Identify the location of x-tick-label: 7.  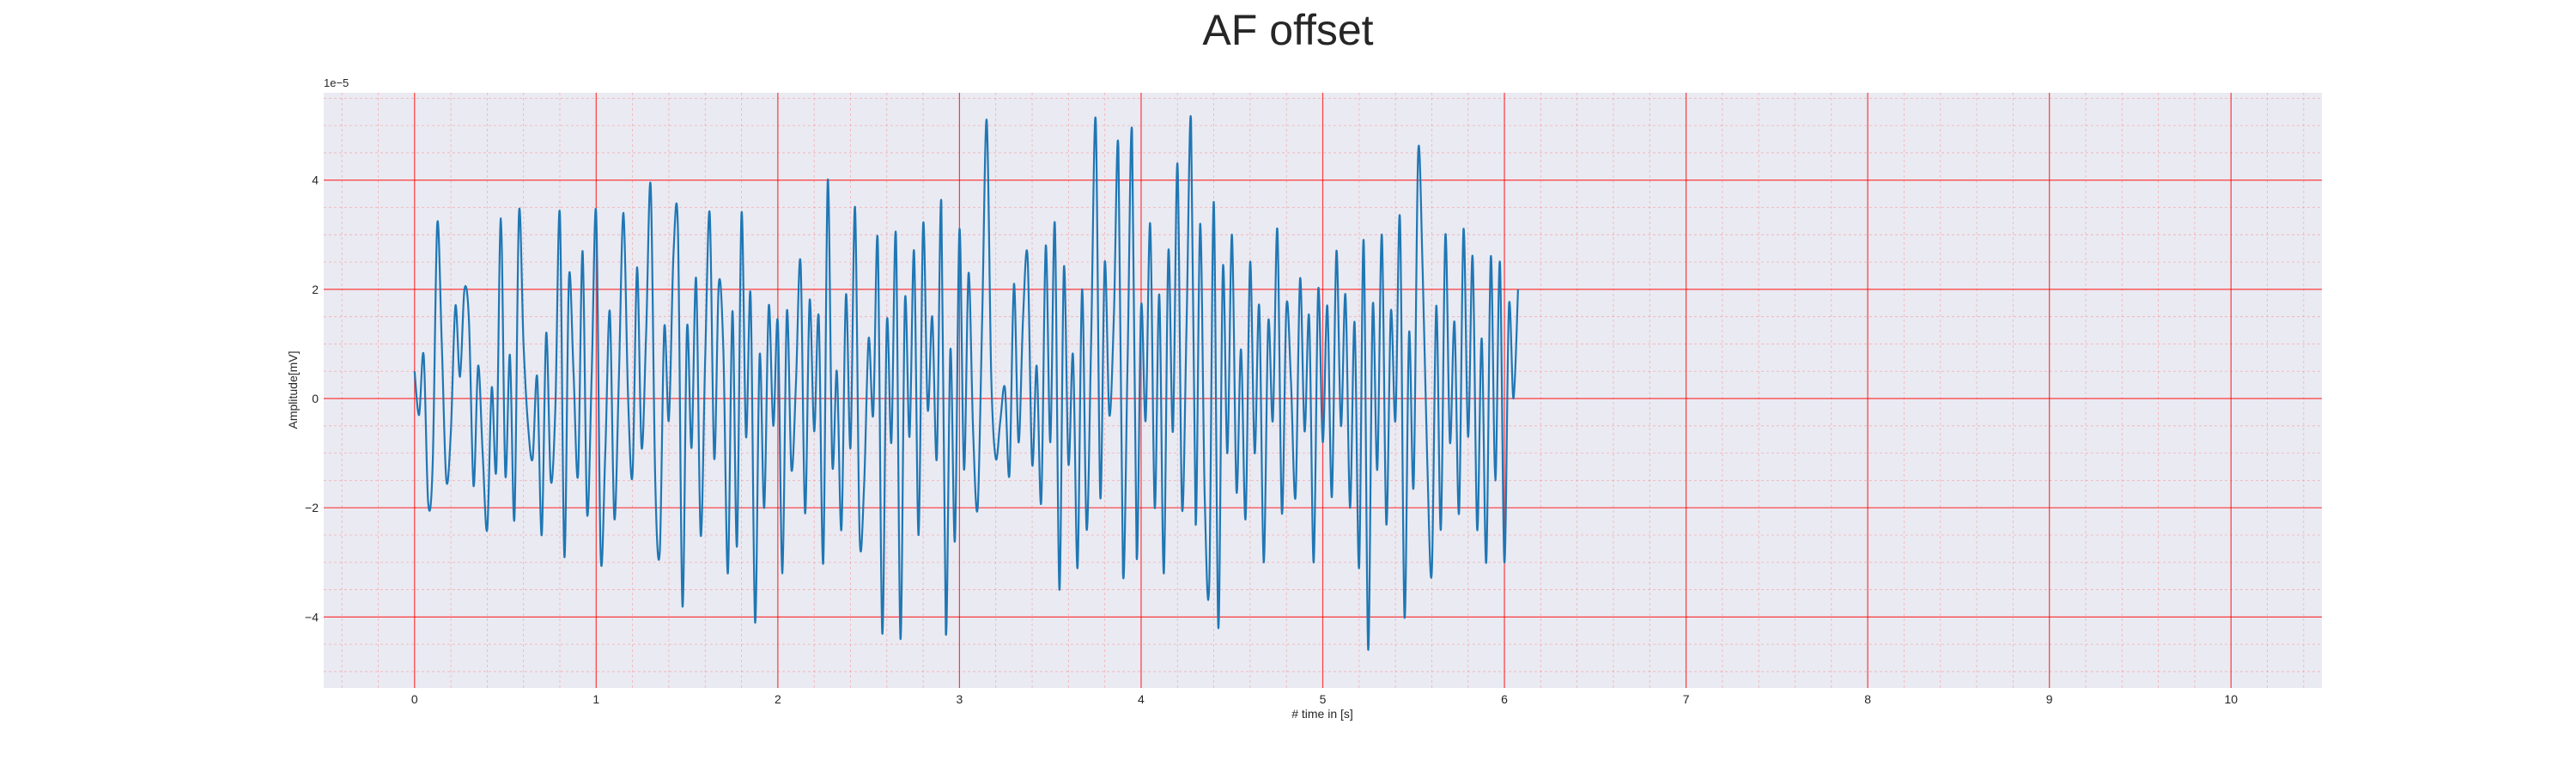
(1686, 699).